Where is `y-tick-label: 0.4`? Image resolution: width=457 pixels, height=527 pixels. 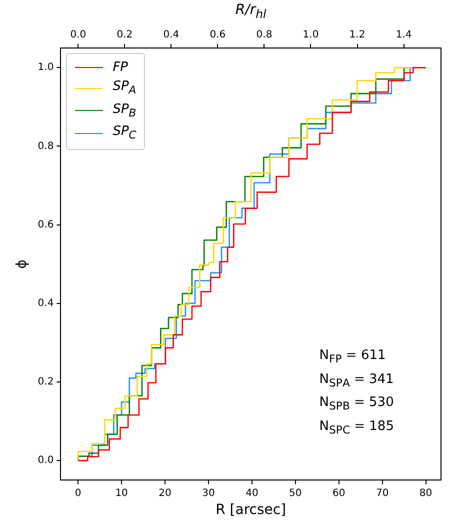
y-tick-label: 0.4 is located at coordinates (46, 303).